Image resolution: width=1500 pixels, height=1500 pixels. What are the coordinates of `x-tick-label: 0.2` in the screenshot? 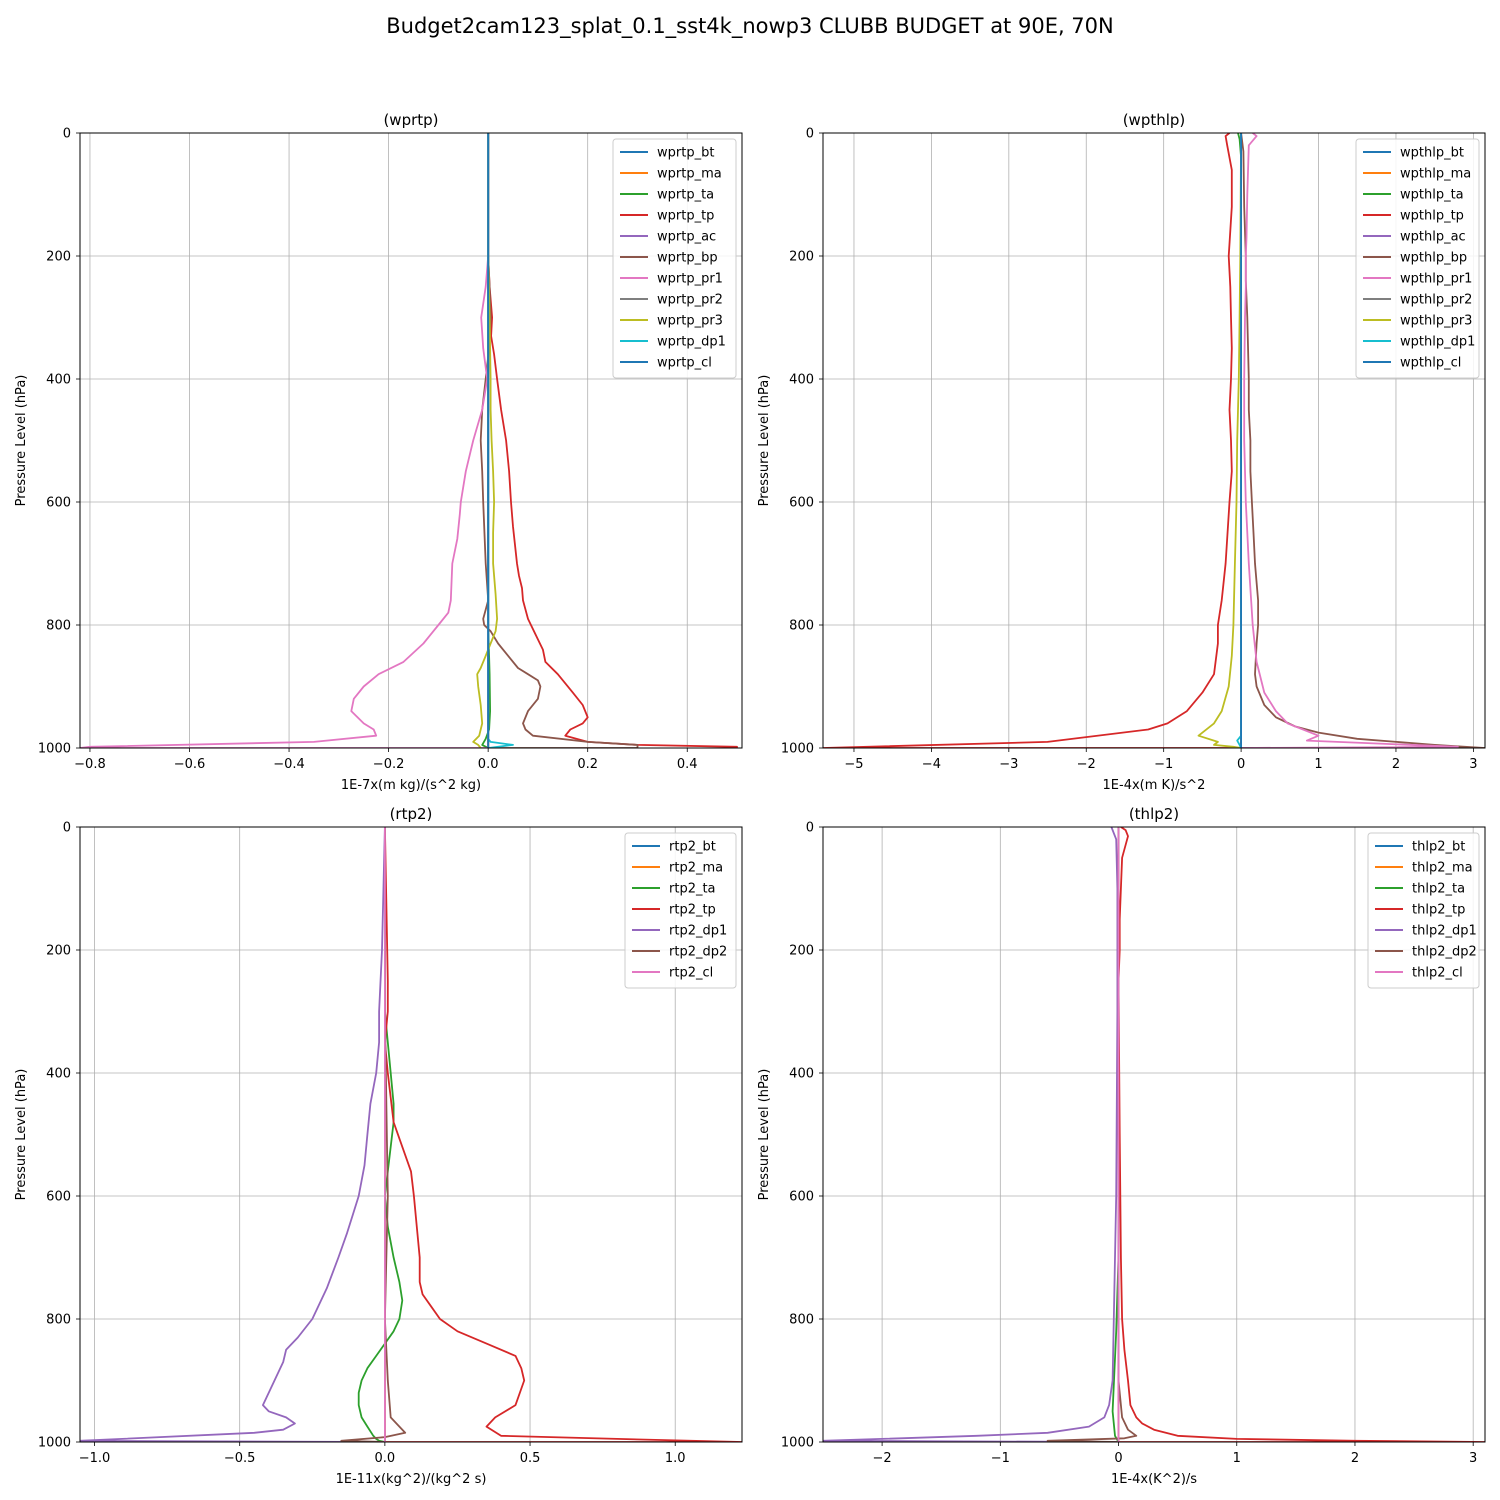 It's located at (587, 764).